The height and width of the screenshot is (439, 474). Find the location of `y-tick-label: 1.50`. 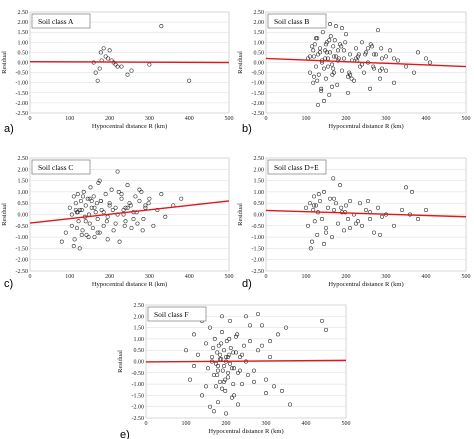

y-tick-label: 1.50 is located at coordinates (23, 33).